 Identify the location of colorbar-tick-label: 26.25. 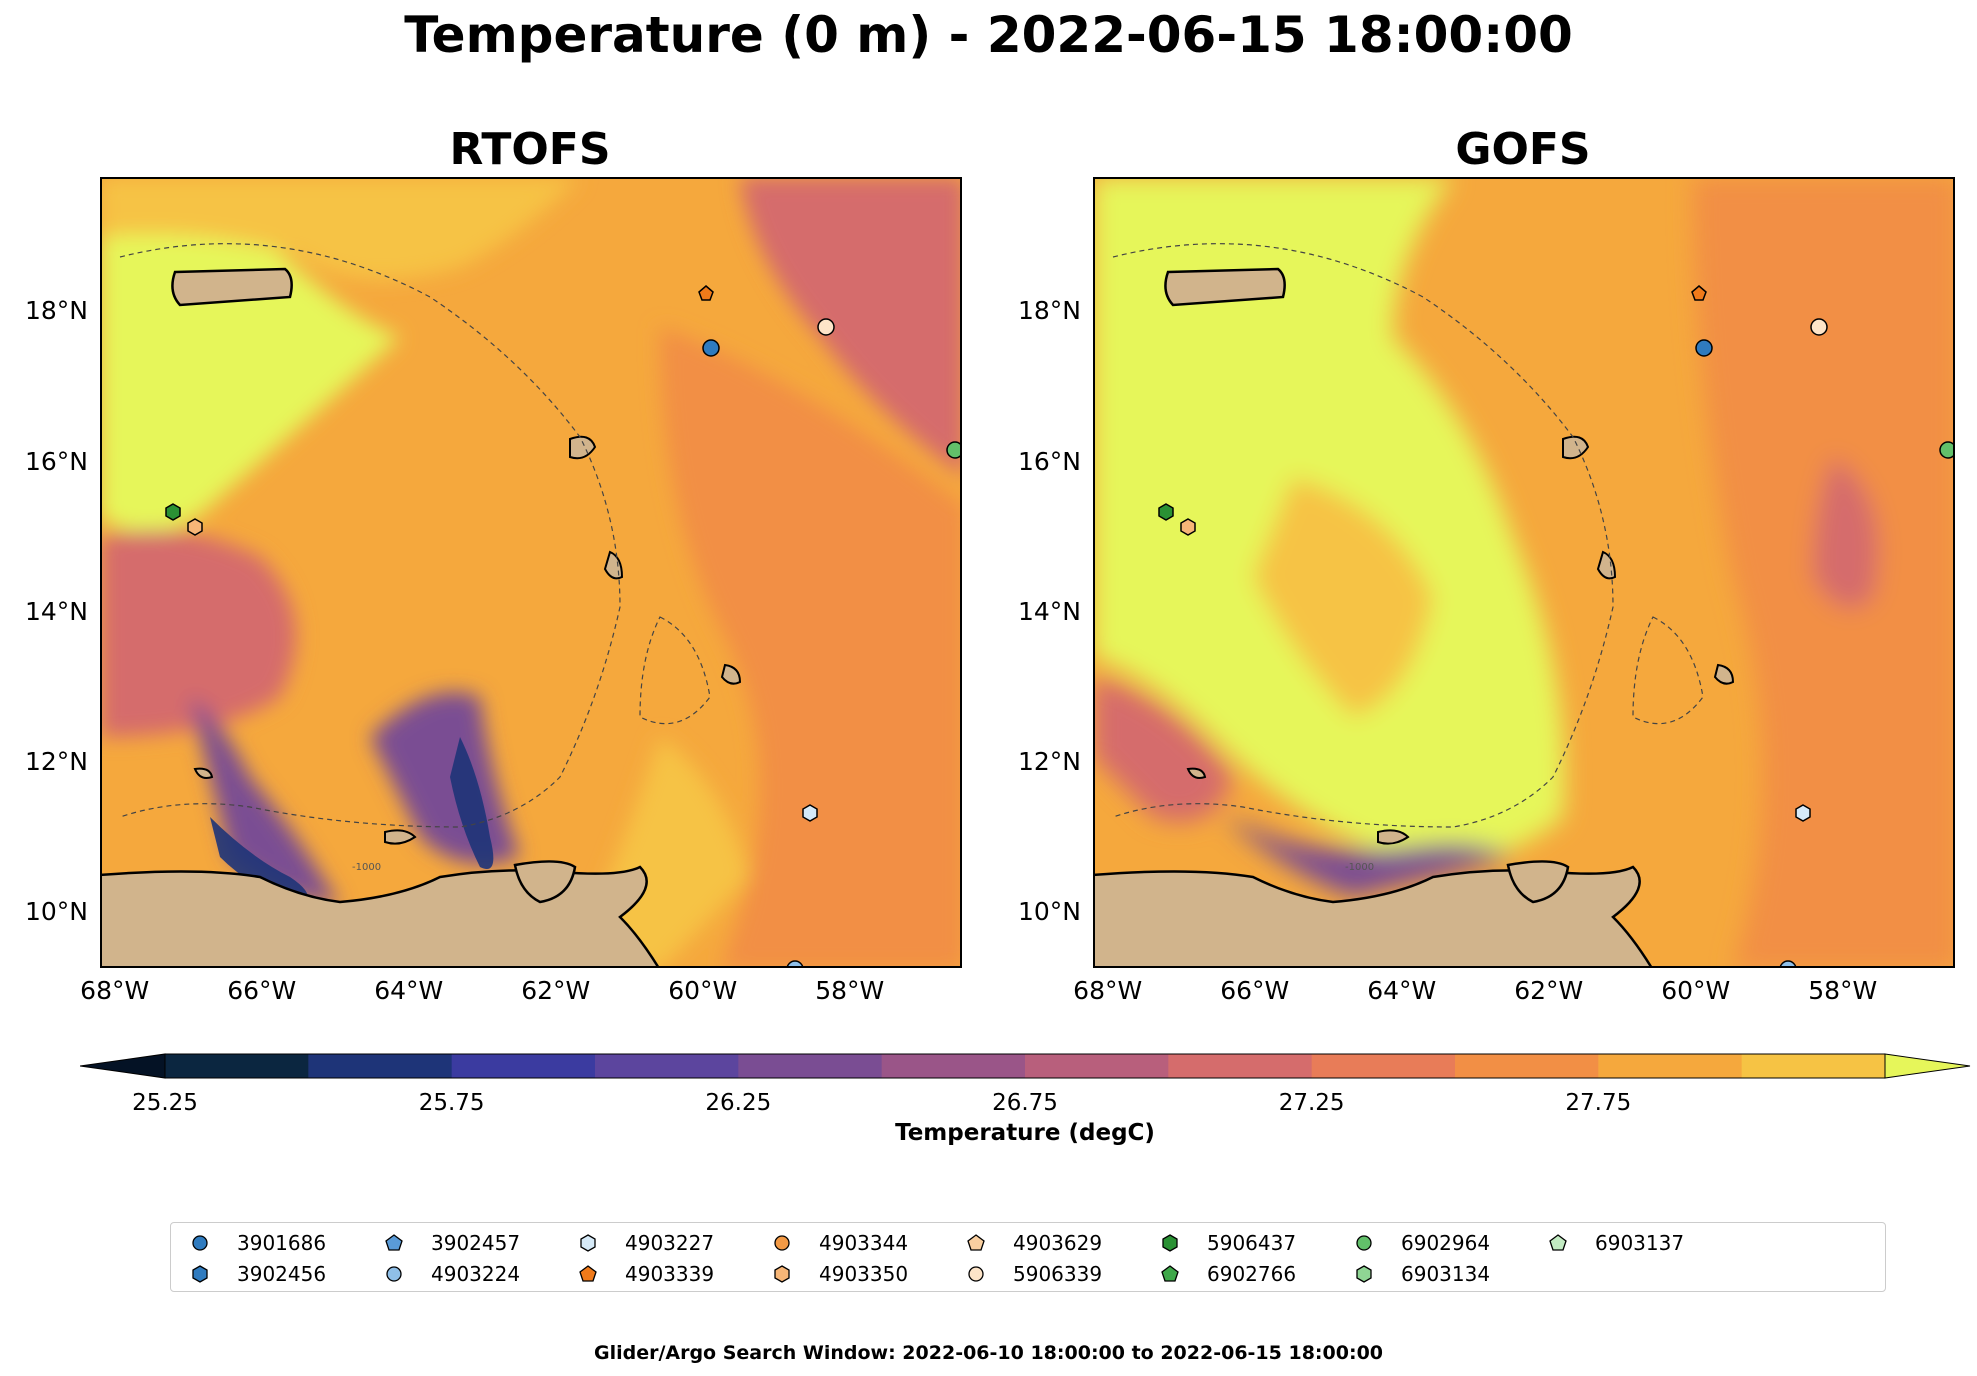
(738, 1103).